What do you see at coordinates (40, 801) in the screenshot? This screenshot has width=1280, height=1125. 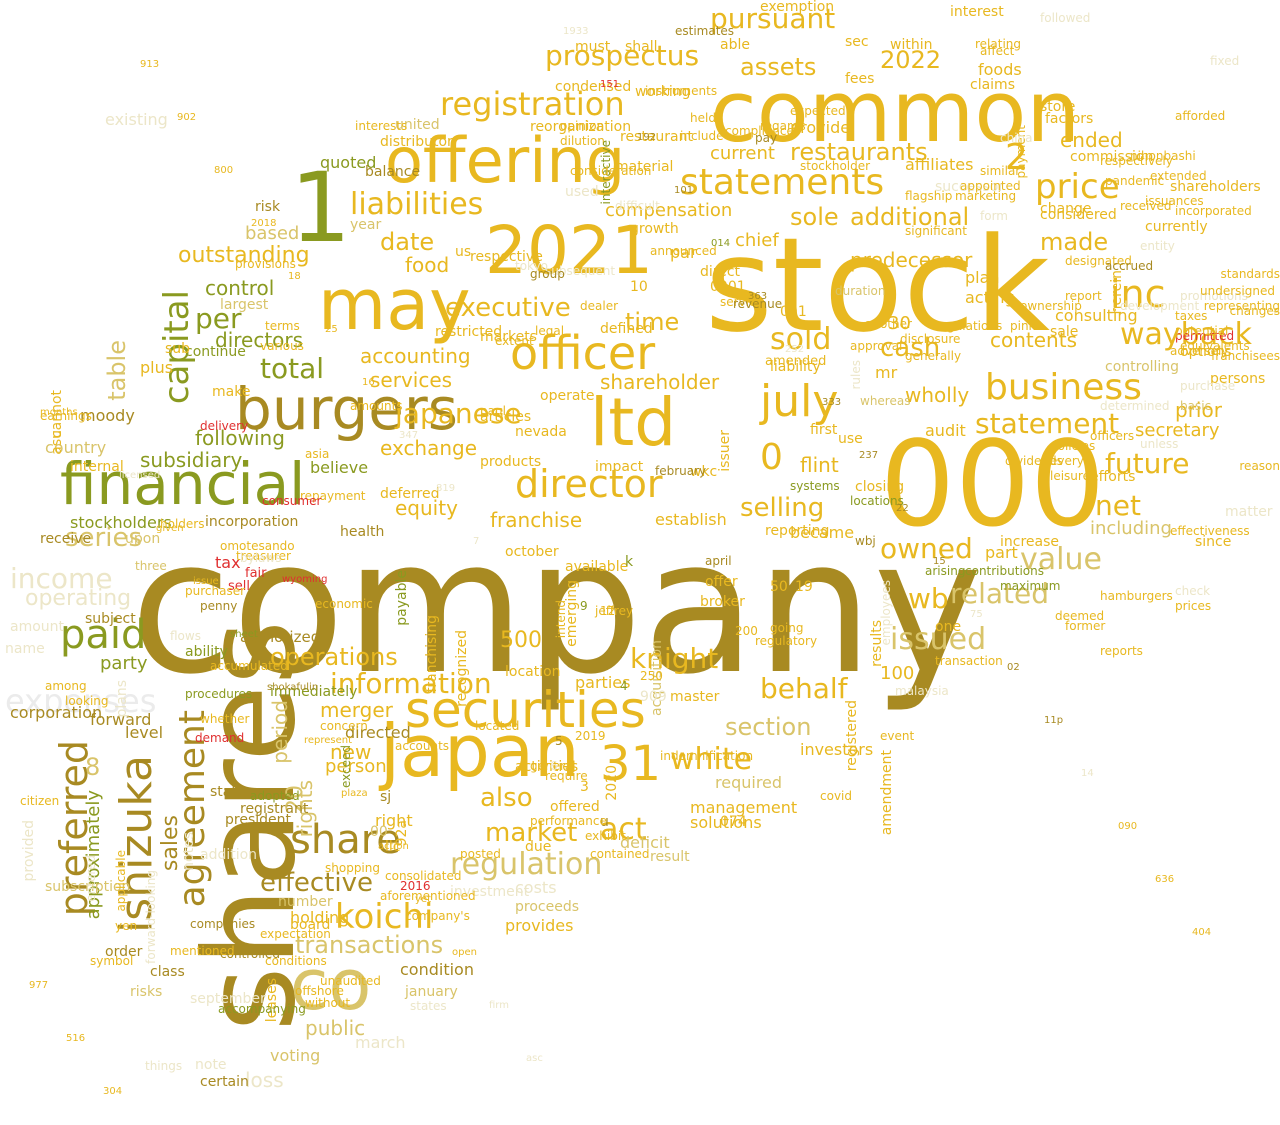 I see `cloud-word: citizen` at bounding box center [40, 801].